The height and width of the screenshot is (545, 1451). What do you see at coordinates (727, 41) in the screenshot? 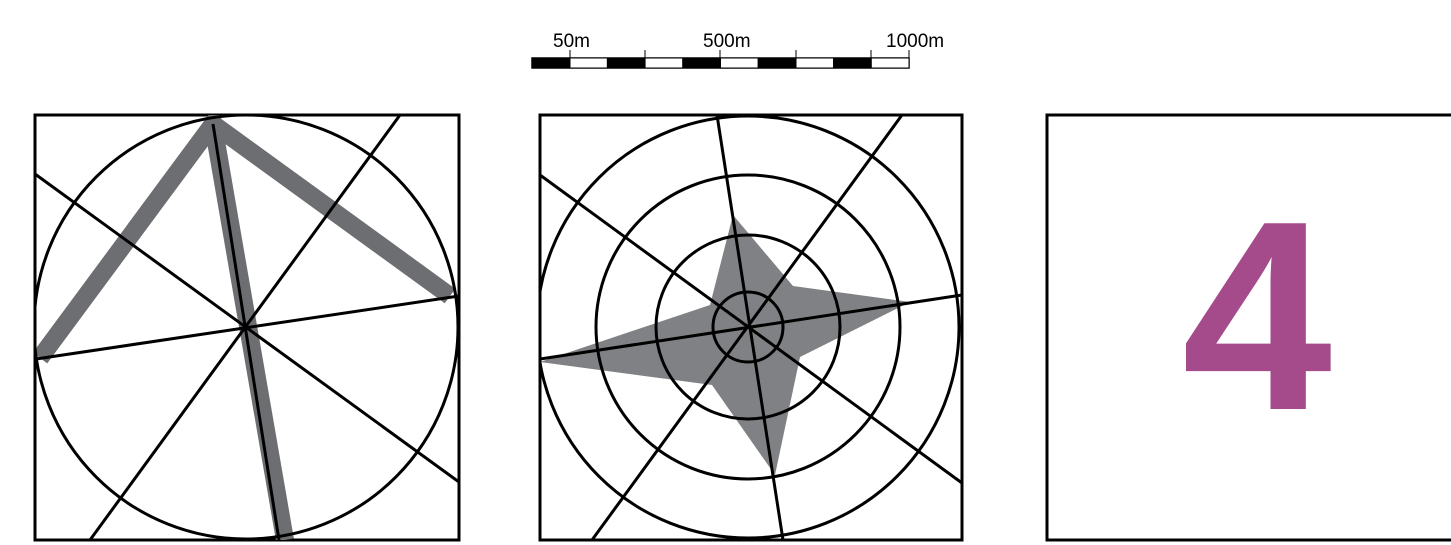
I see `scale-label-500m: 500m` at bounding box center [727, 41].